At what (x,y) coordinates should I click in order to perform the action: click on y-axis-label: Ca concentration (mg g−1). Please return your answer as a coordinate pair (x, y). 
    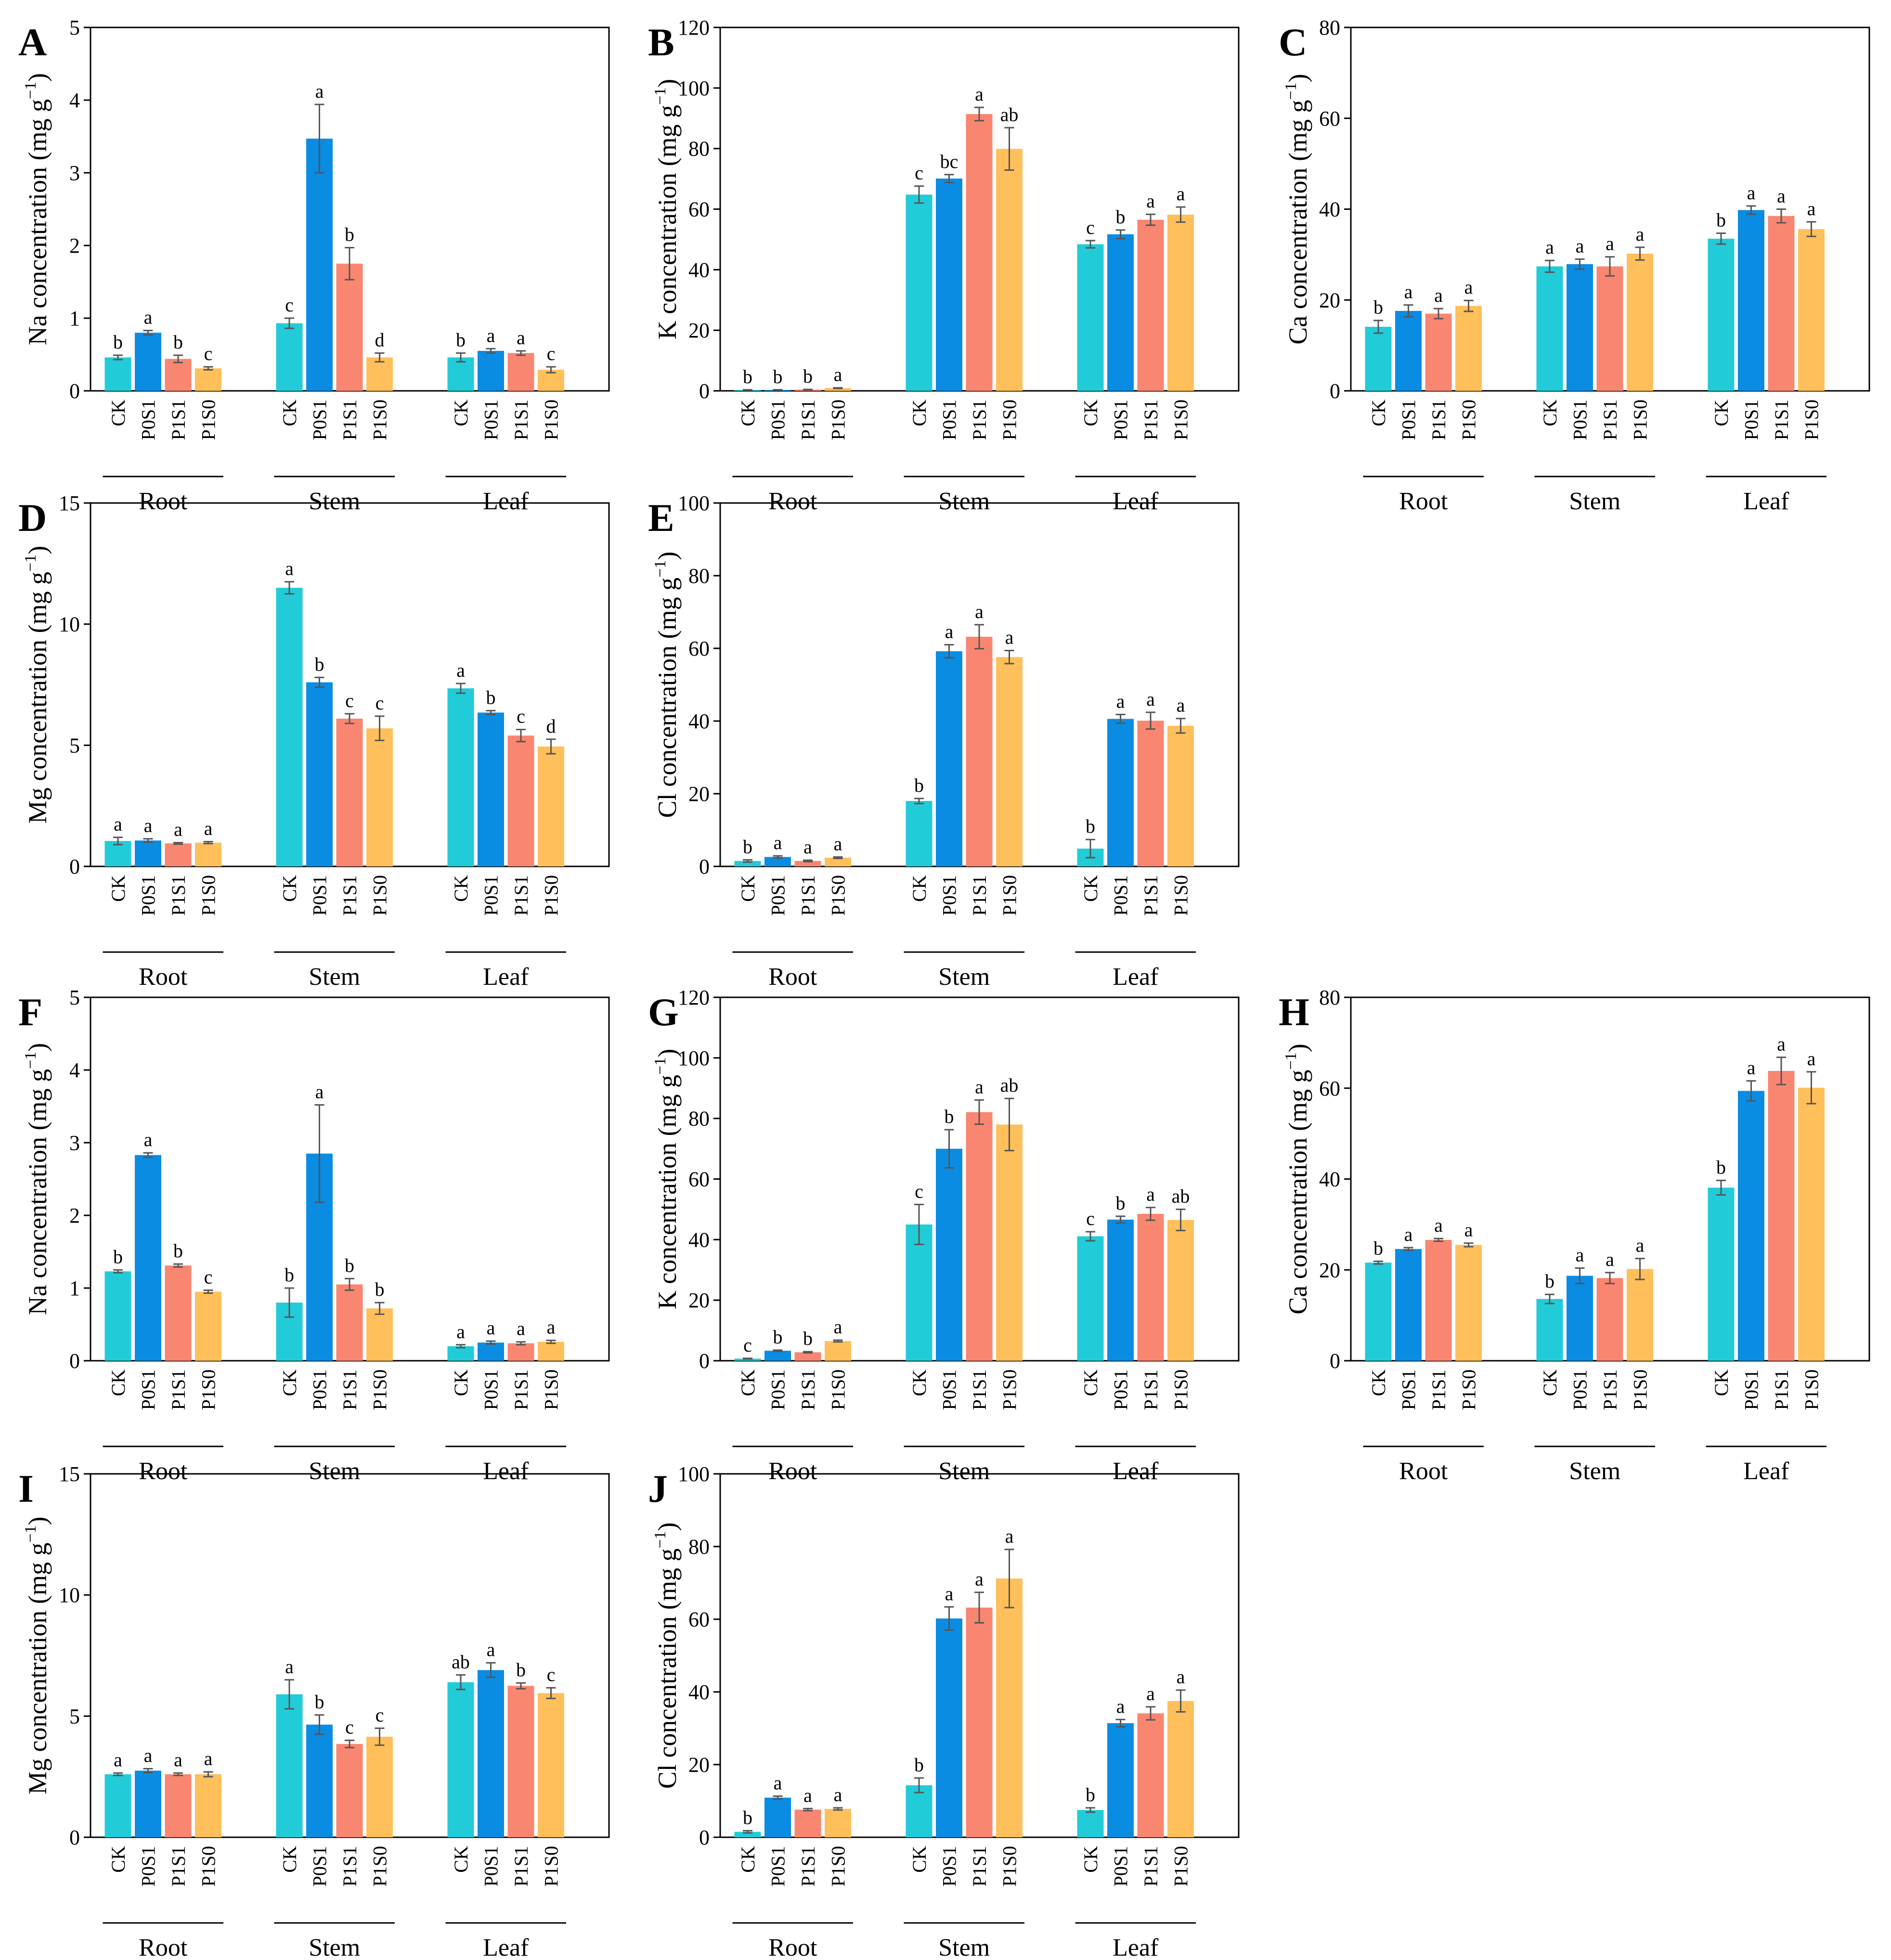
    Looking at the image, I should click on (1297, 1179).